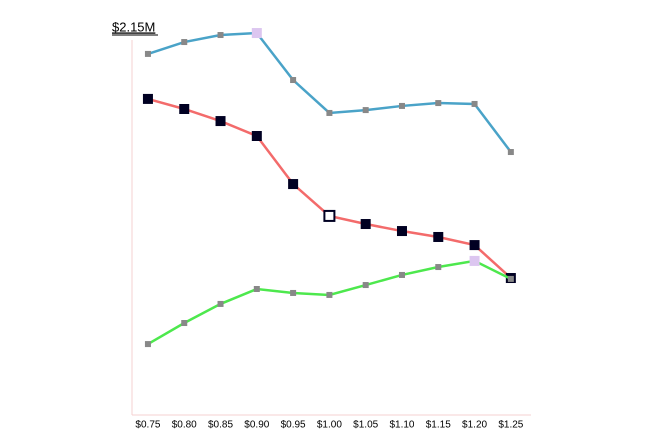 Image resolution: width=645 pixels, height=447 pixels. I want to click on x-tick-label: $1.25, so click(510, 425).